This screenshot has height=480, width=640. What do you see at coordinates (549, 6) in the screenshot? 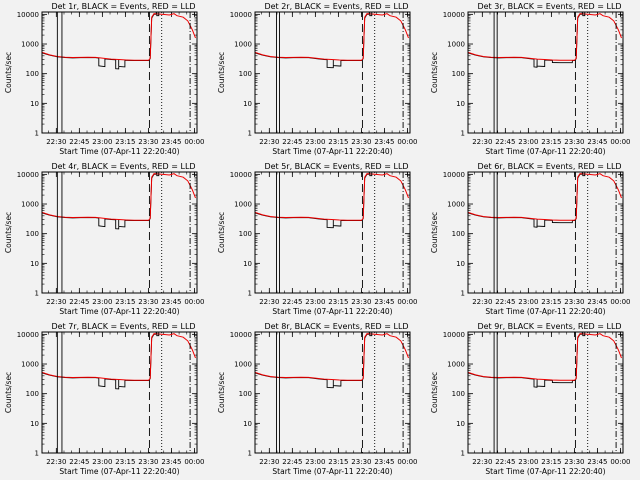
I see `panel-title: Det 3r, BLACK = Events, RED = LLD` at bounding box center [549, 6].